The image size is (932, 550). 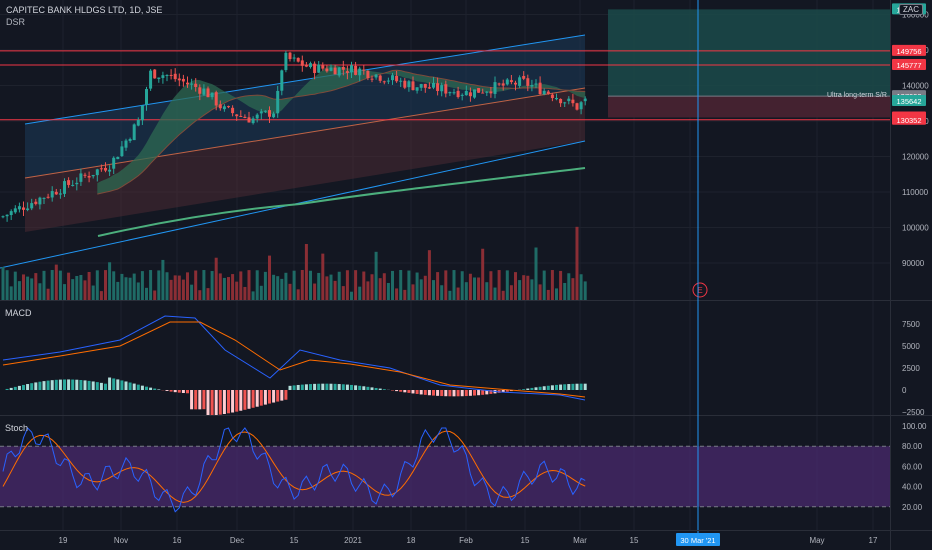 I want to click on crosshair-date-tag, so click(x=698, y=539).